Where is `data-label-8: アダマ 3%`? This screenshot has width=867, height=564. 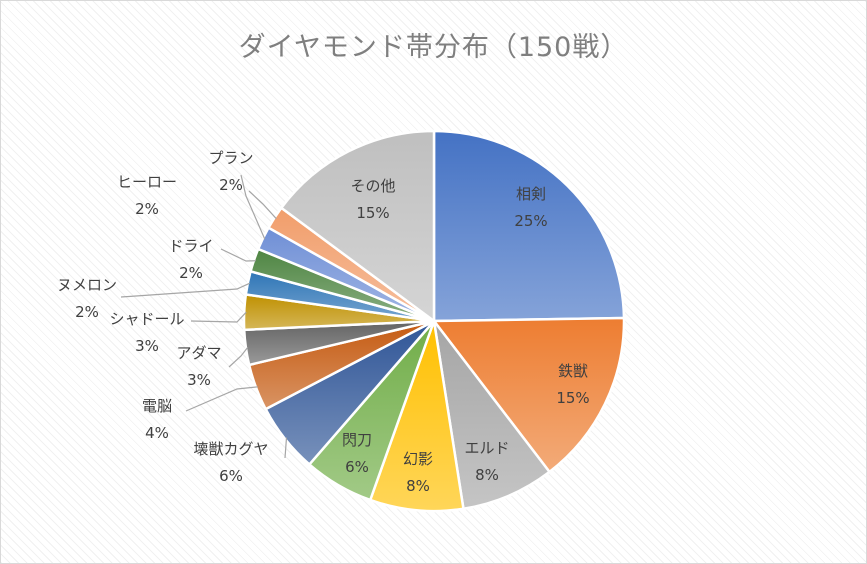 data-label-8: アダマ 3% is located at coordinates (198, 366).